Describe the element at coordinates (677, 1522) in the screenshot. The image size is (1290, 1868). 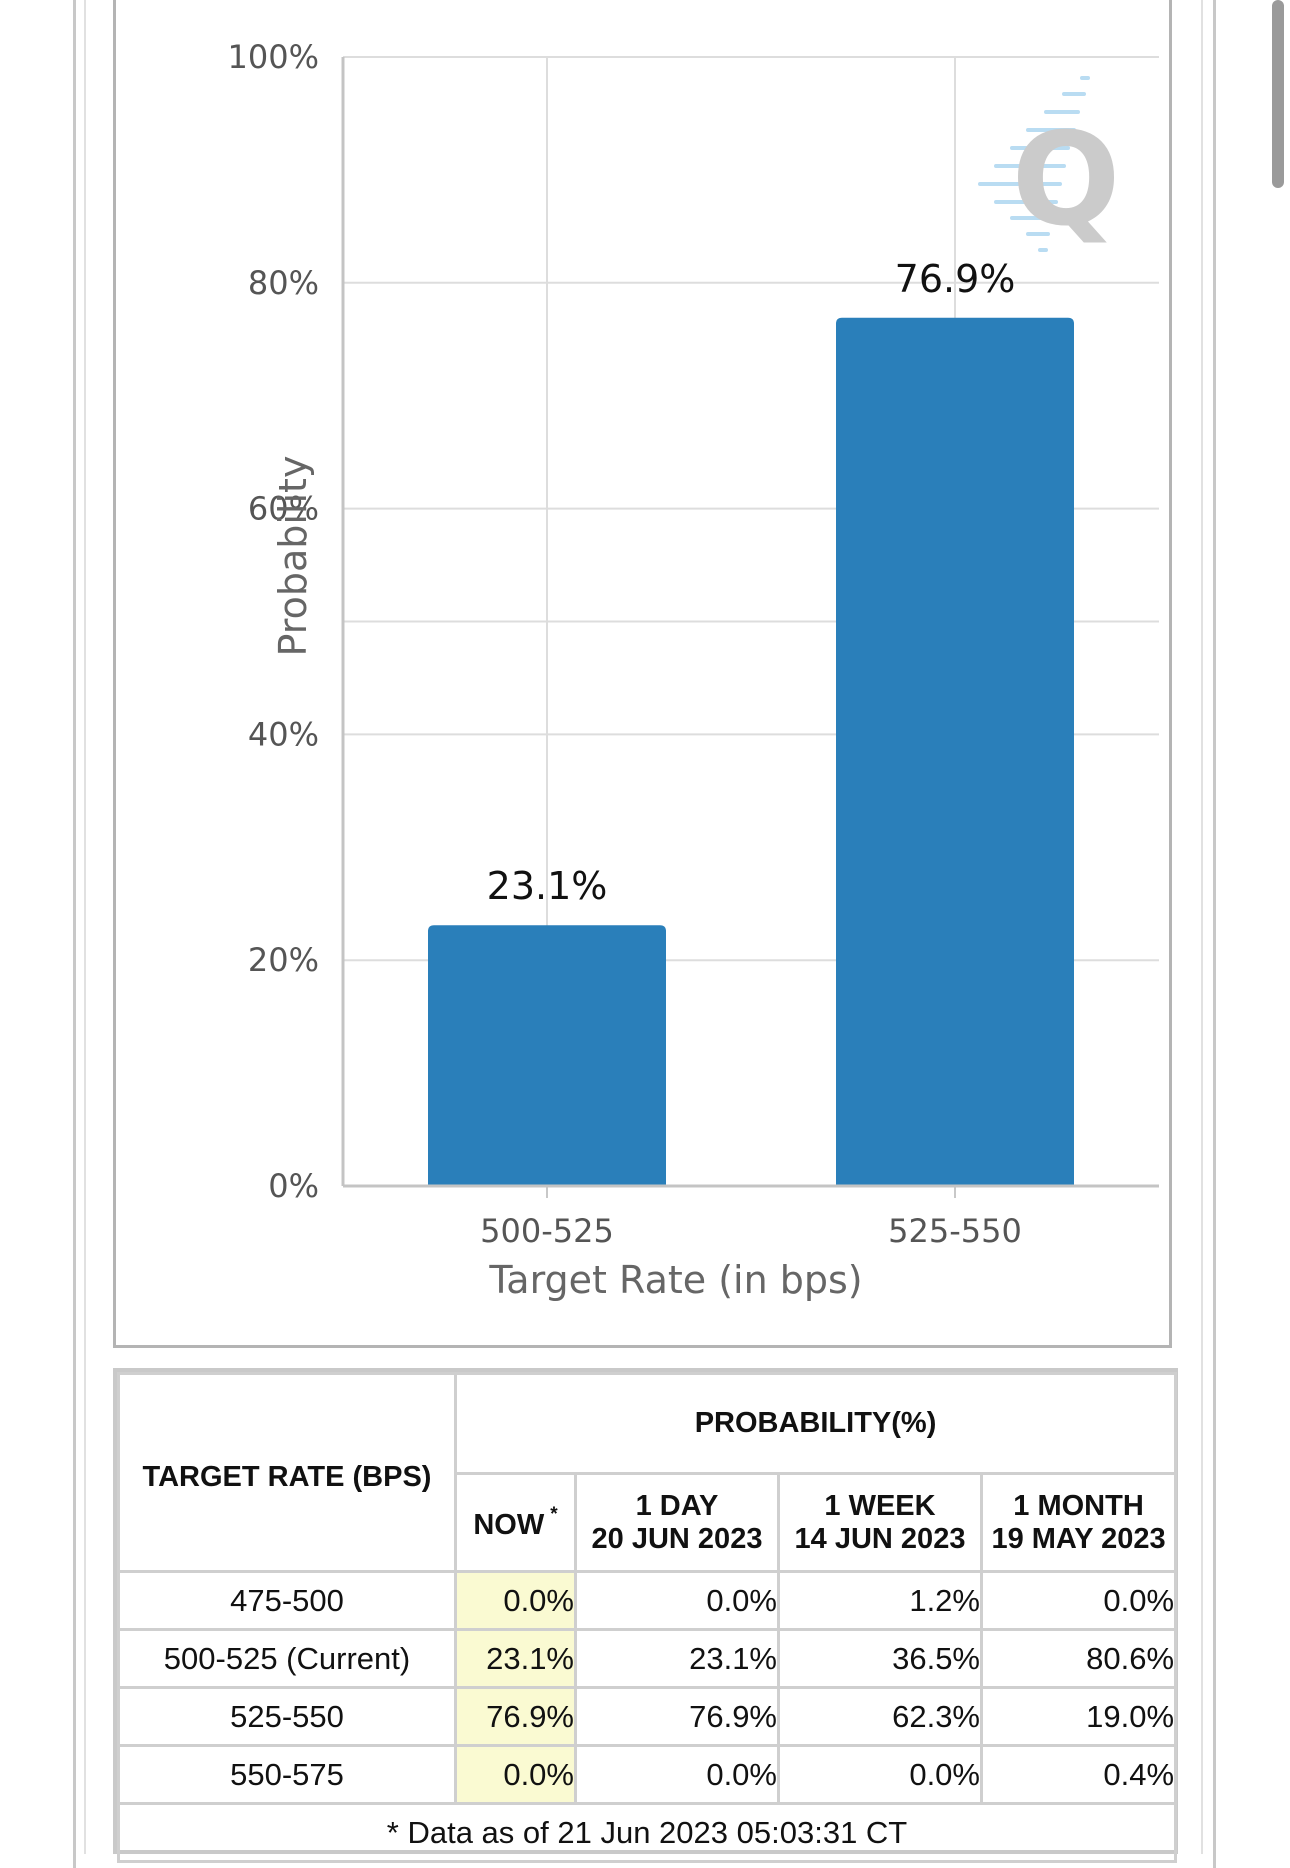
I see `column-header-1: 1 DAY 20 JUN 2023` at that location.